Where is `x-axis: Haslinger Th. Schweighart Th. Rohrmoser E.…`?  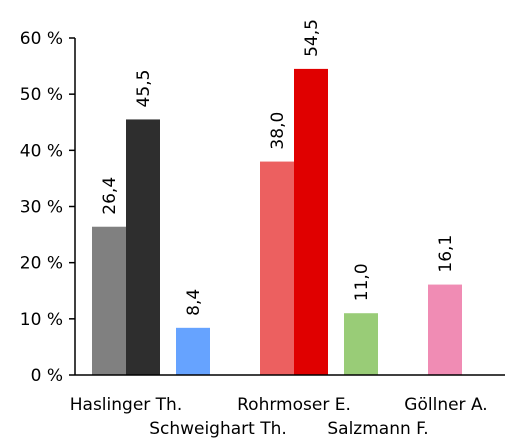
x-axis: Haslinger Th. Schweighart Th. Rohrmoser E.… is located at coordinates (287, 406).